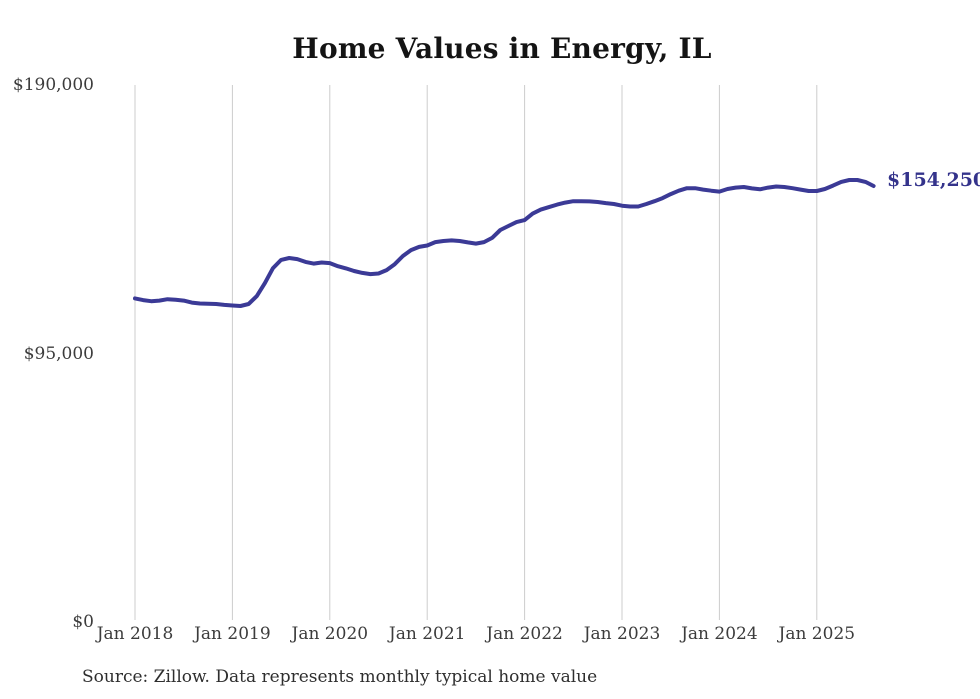 Image resolution: width=980 pixels, height=699 pixels. What do you see at coordinates (622, 634) in the screenshot?
I see `x-axis-tick-label: Jan 2023` at bounding box center [622, 634].